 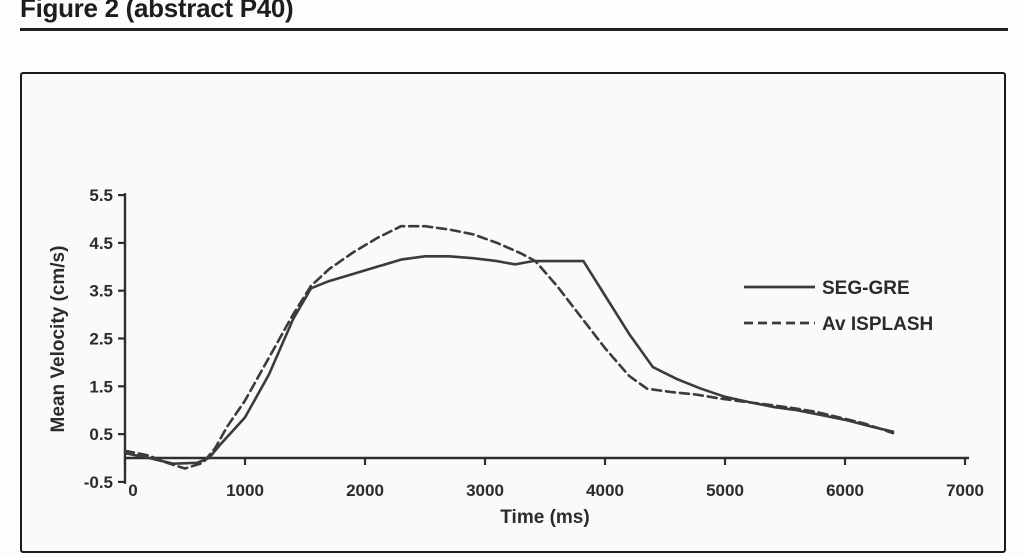 I want to click on y-tick-label: 0.5, so click(x=101, y=434).